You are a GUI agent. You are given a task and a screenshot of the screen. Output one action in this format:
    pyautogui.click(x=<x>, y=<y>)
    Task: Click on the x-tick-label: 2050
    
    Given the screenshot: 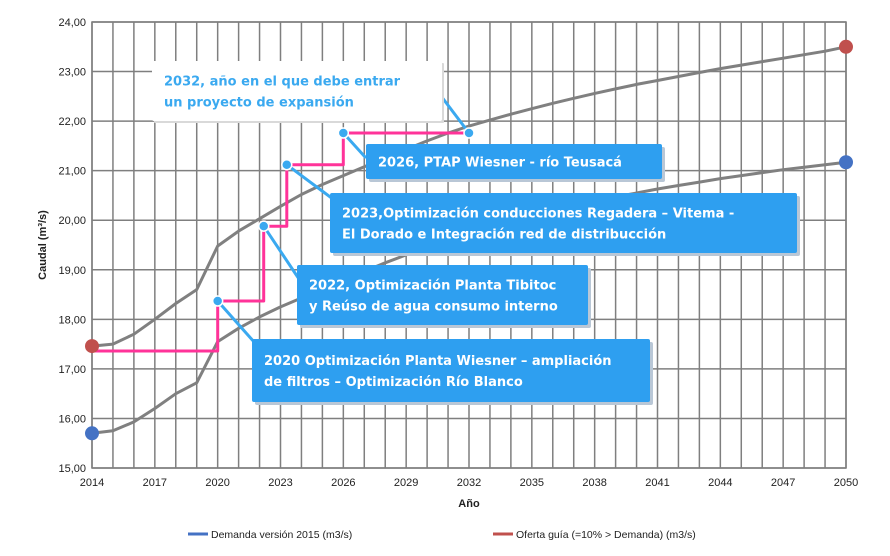 What is the action you would take?
    pyautogui.click(x=846, y=483)
    